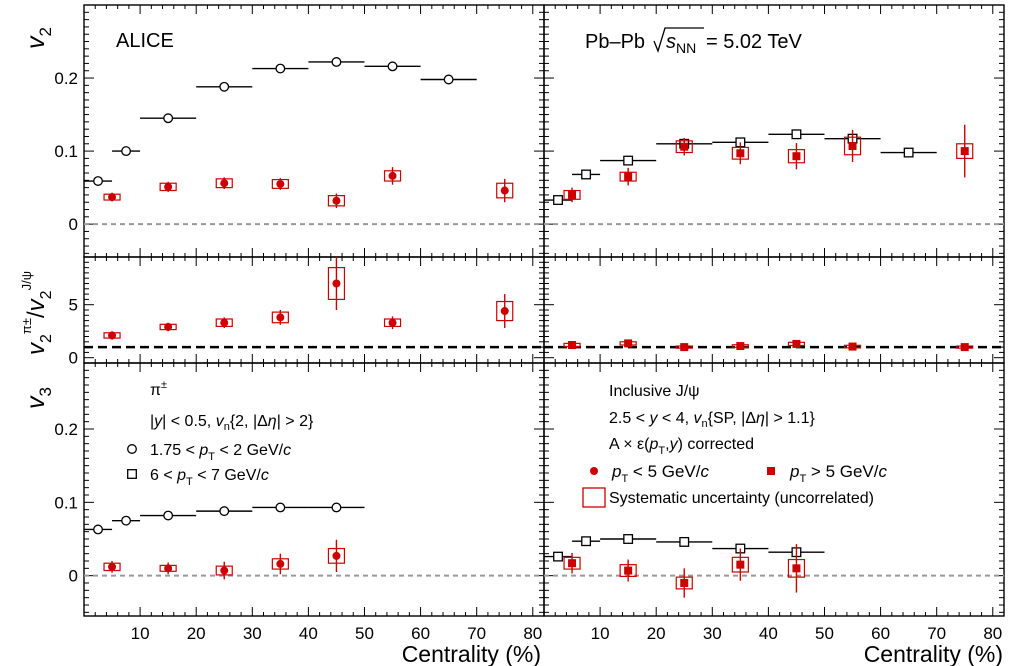  I want to click on legend-open-circle-marker, so click(132, 449).